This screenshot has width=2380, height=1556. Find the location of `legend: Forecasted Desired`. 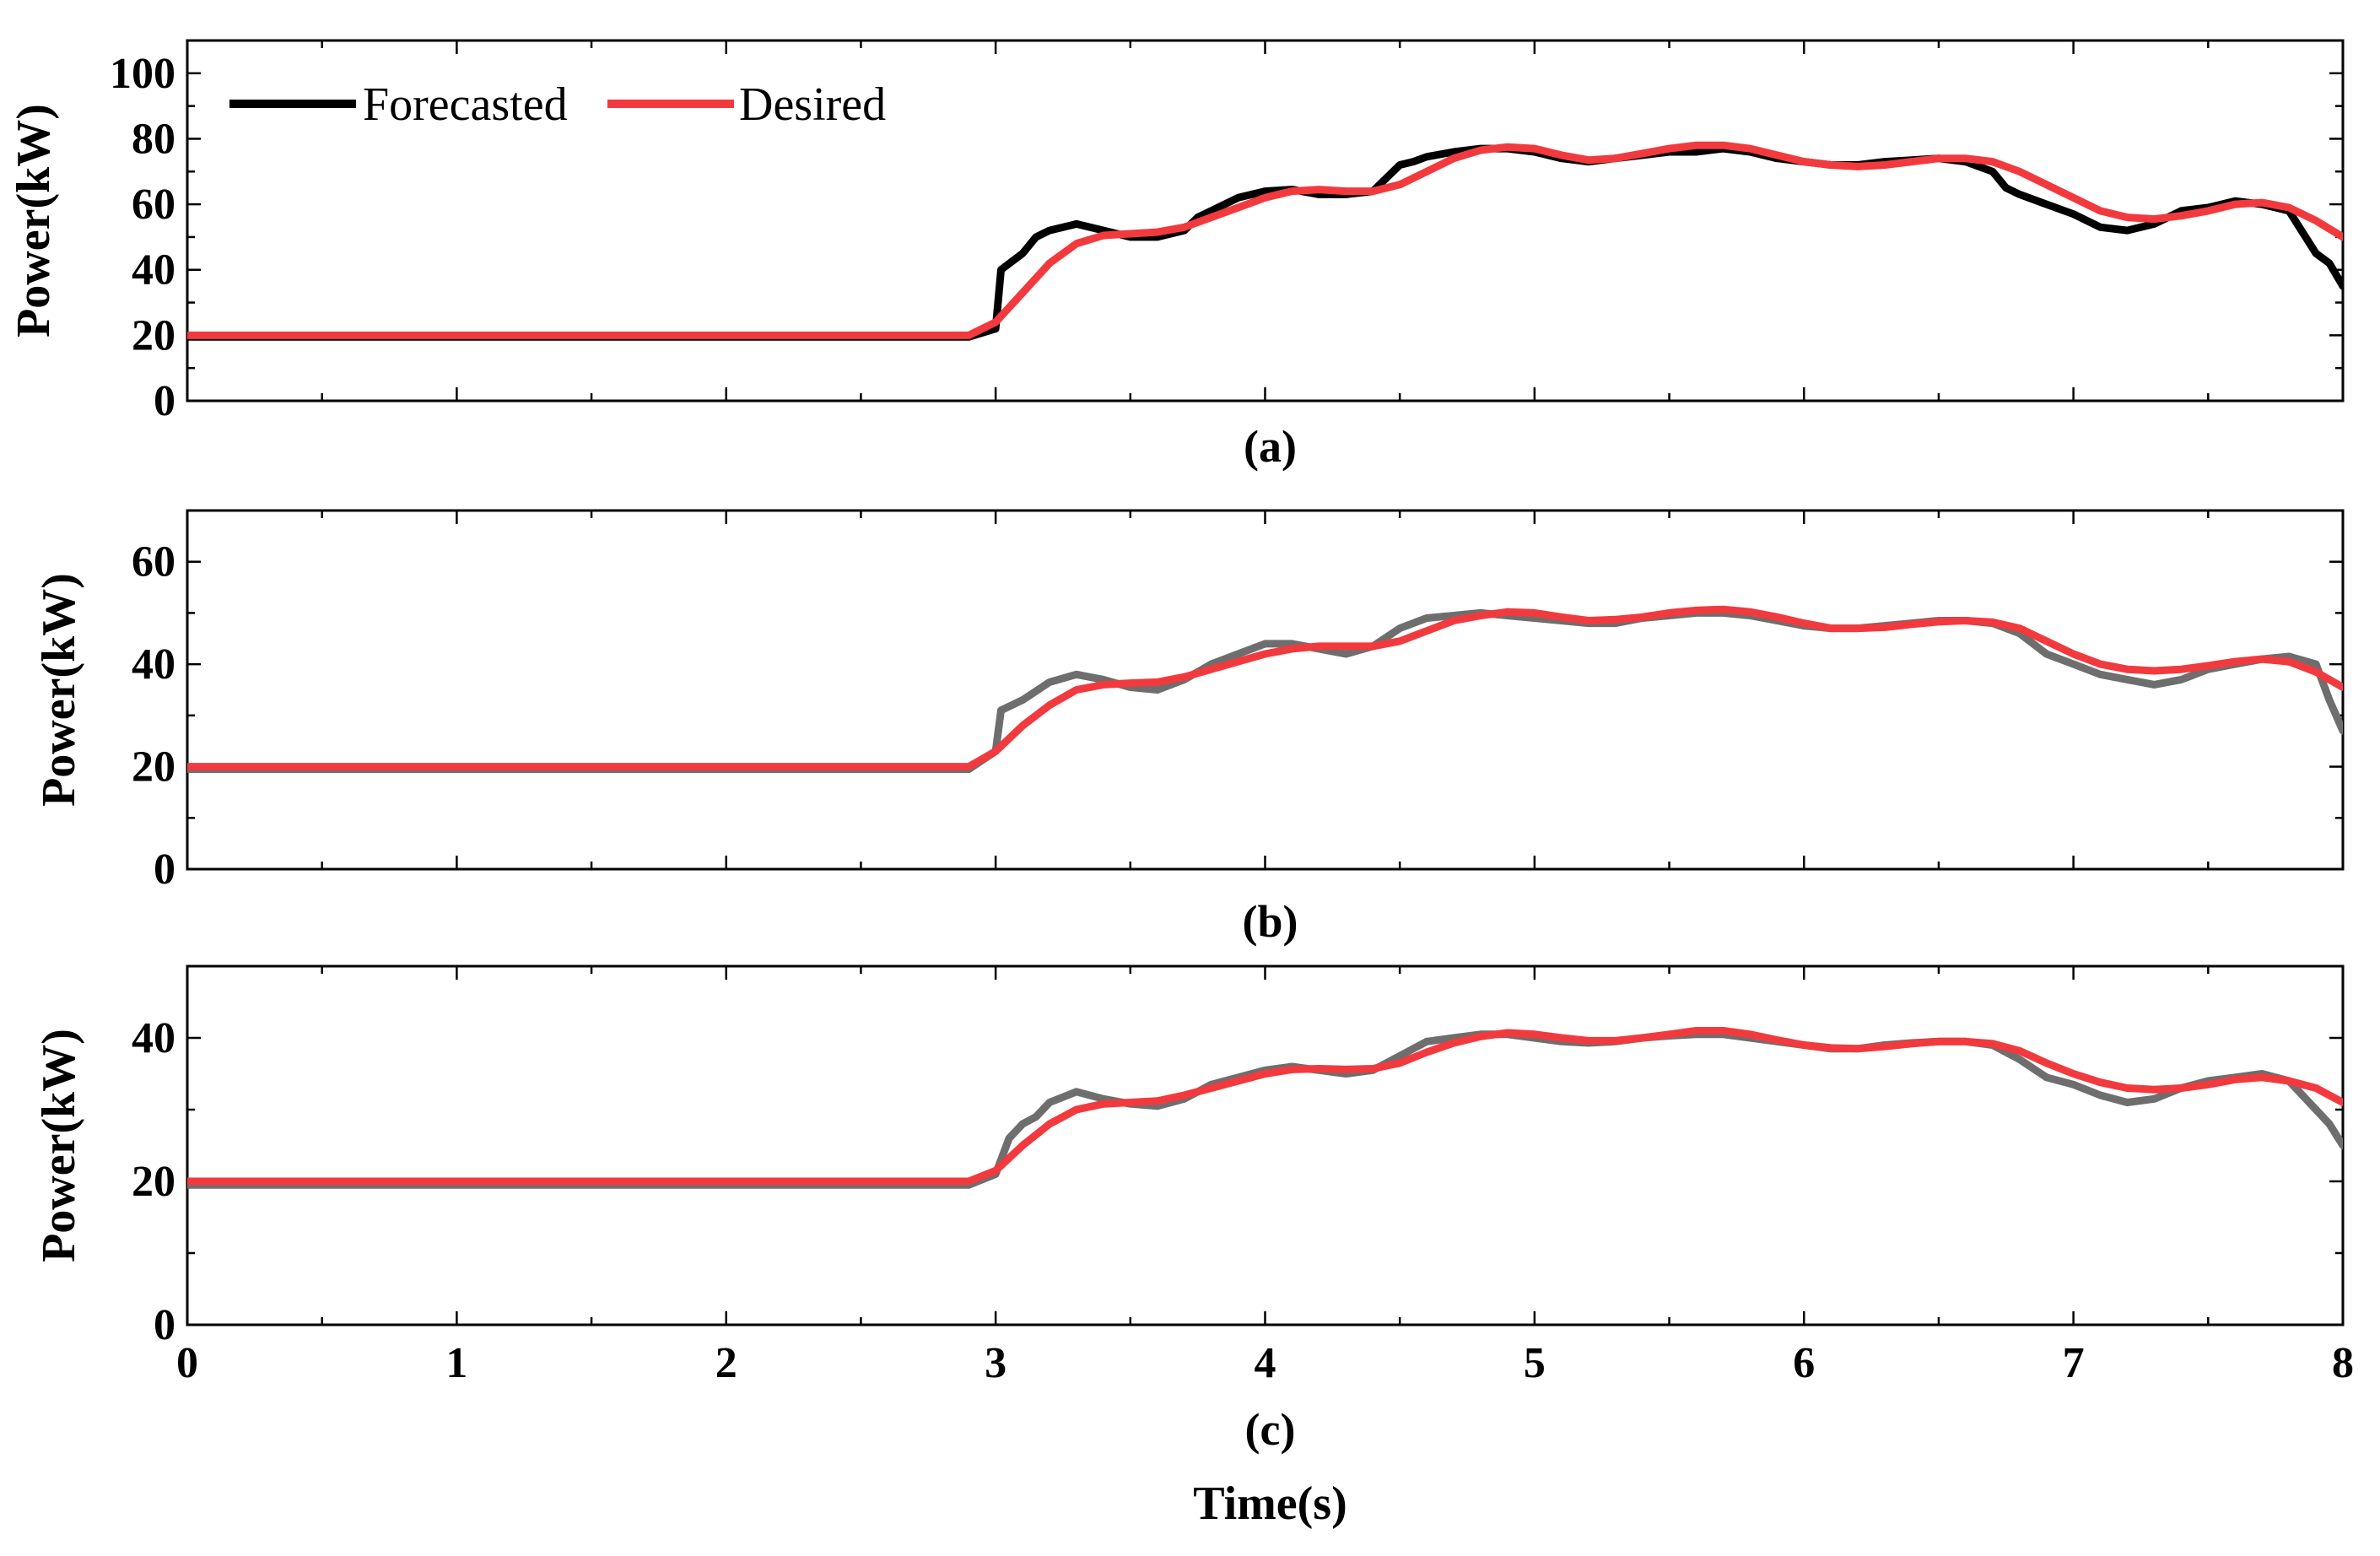

legend: Forecasted Desired is located at coordinates (557, 104).